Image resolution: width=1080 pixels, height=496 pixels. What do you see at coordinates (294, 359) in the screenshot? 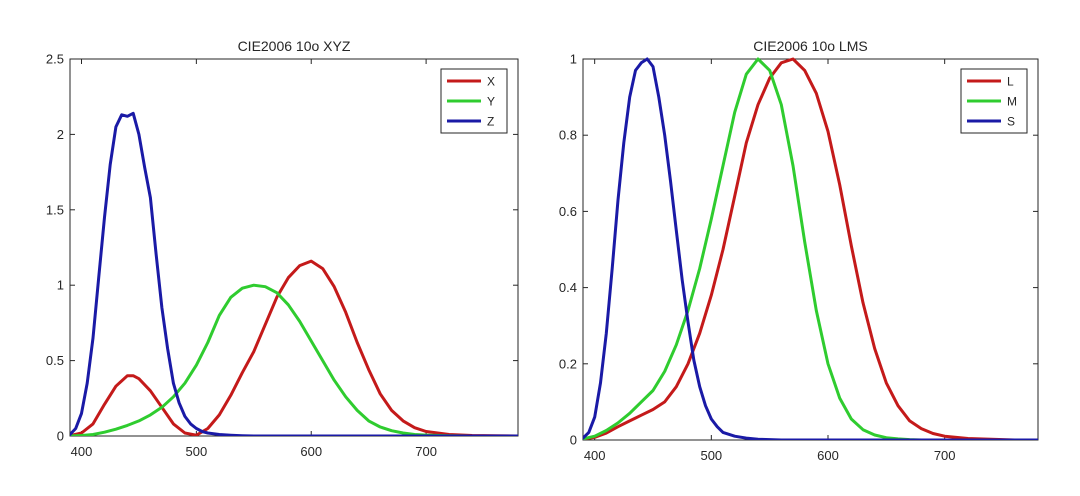
I see `series-line-Y` at bounding box center [294, 359].